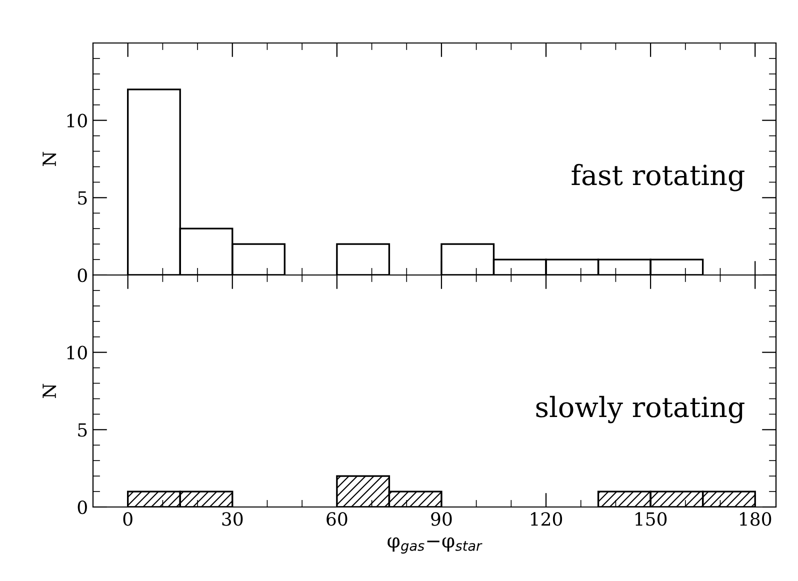 The height and width of the screenshot is (581, 798). Describe the element at coordinates (232, 519) in the screenshot. I see `x-tick-label: 30` at that location.